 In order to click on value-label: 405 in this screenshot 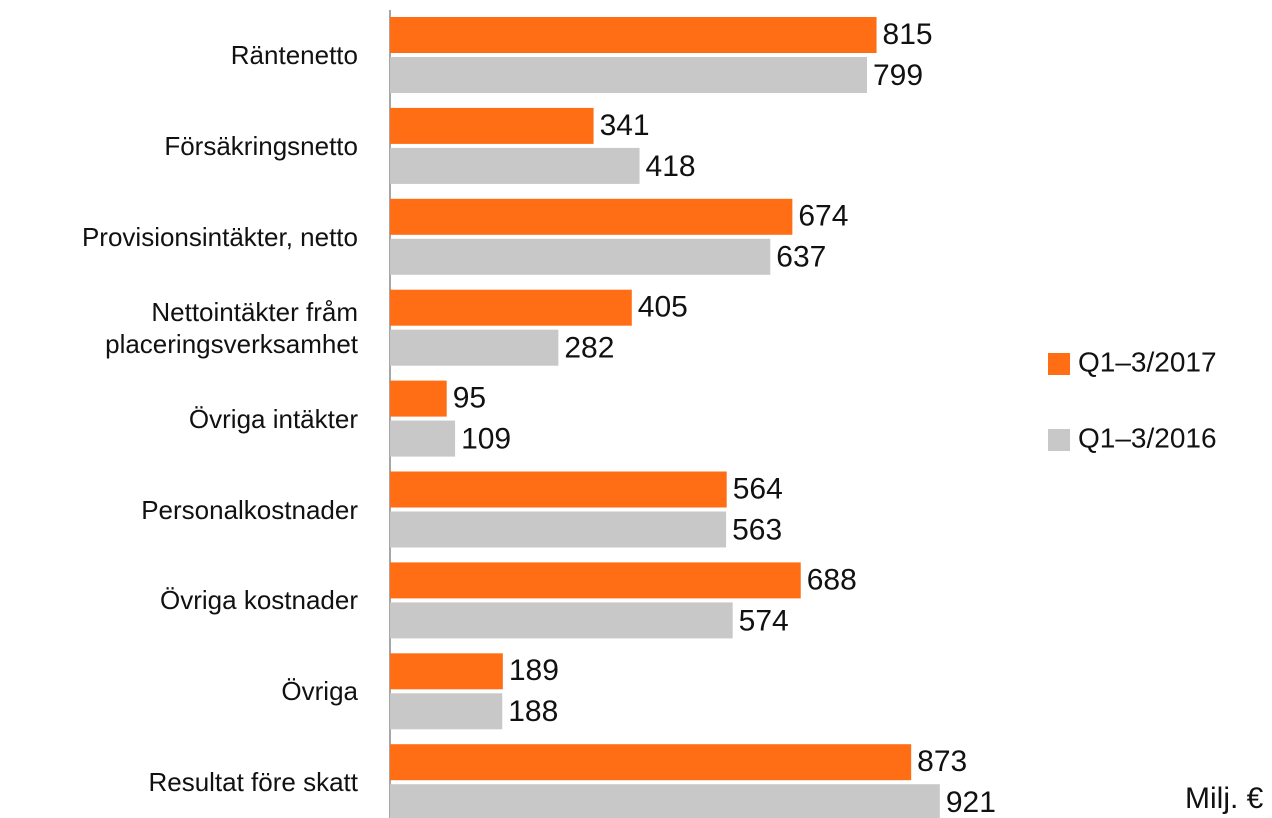, I will do `click(663, 307)`.